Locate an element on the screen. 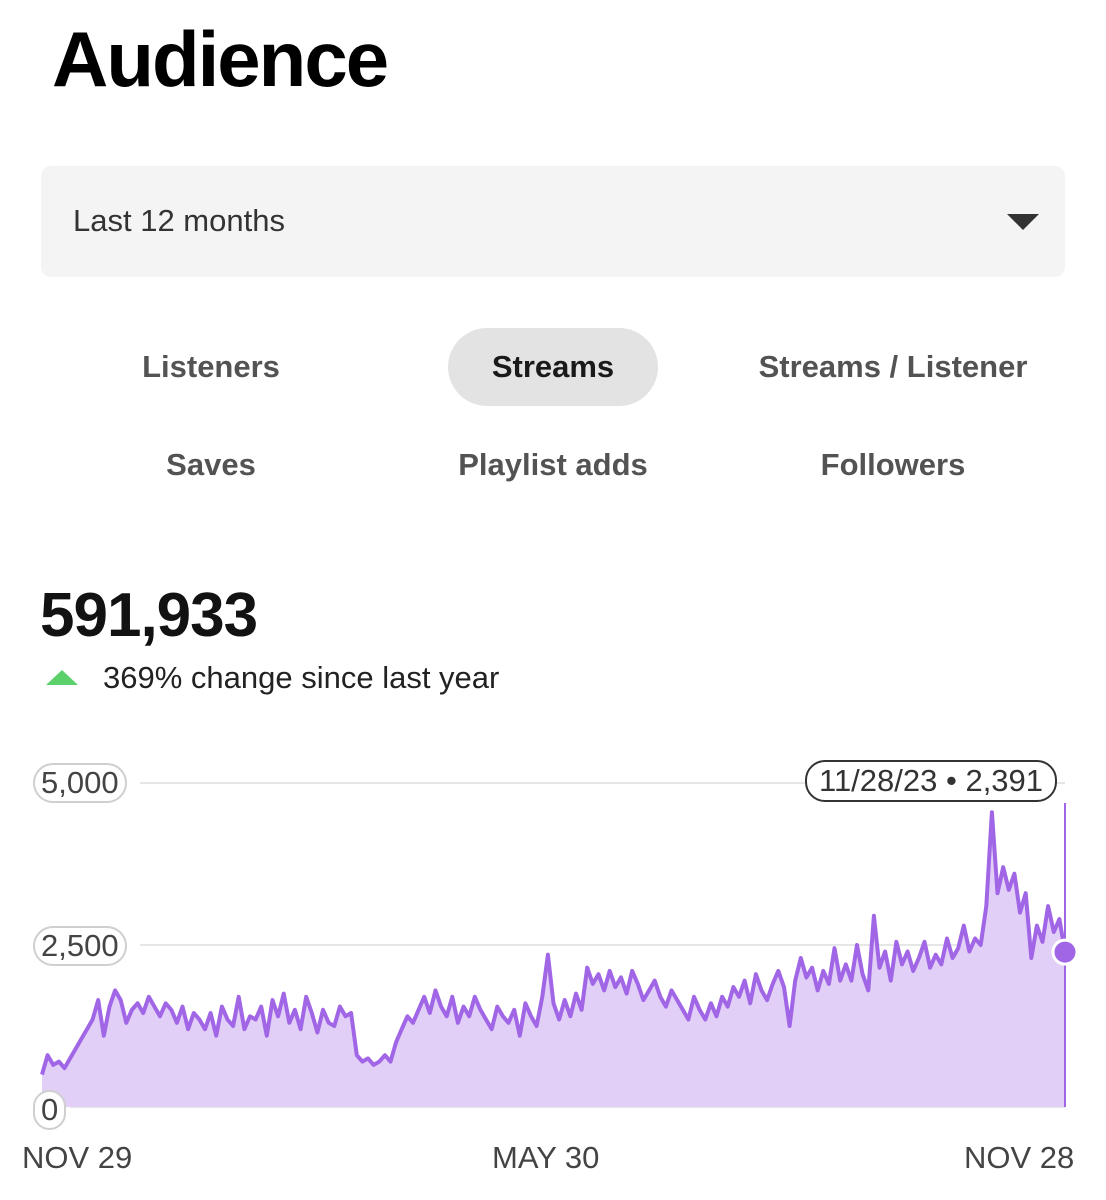 The image size is (1106, 1200). y-tick-label-max: 5,000 is located at coordinates (80, 783).